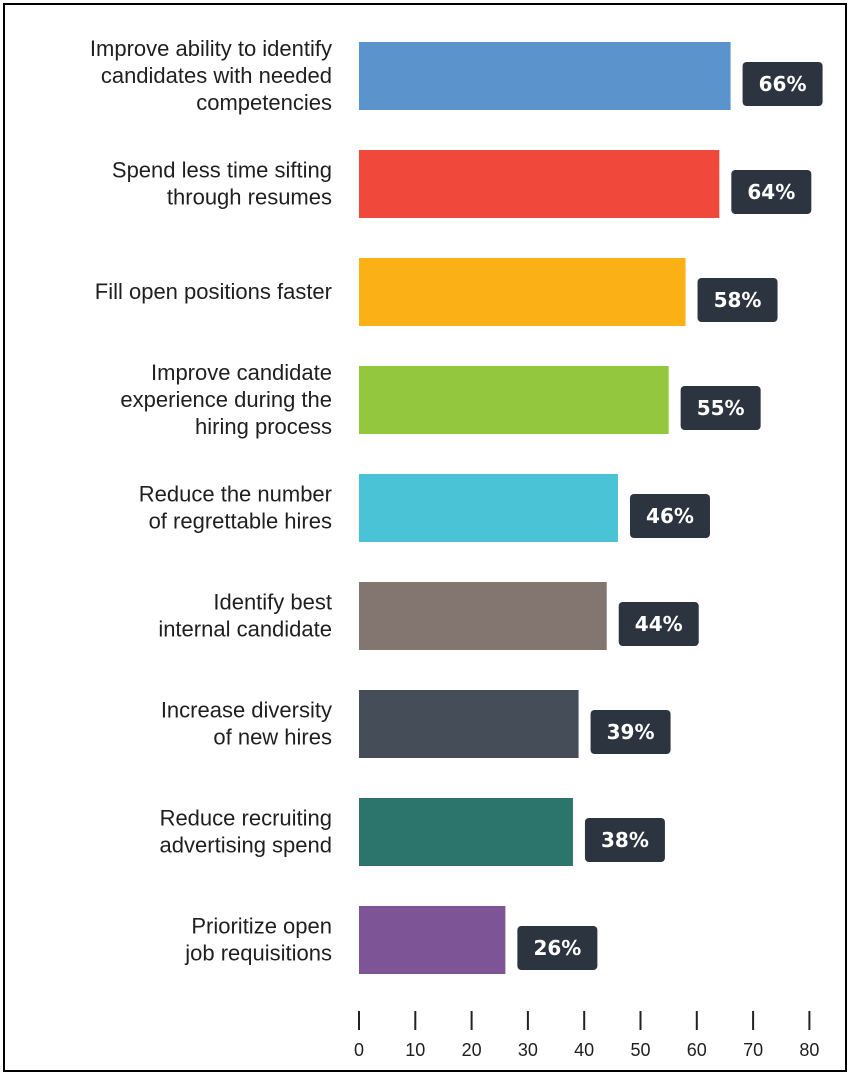 Image resolution: width=854 pixels, height=1077 pixels. Describe the element at coordinates (809, 1050) in the screenshot. I see `x-tick-label: 80` at that location.